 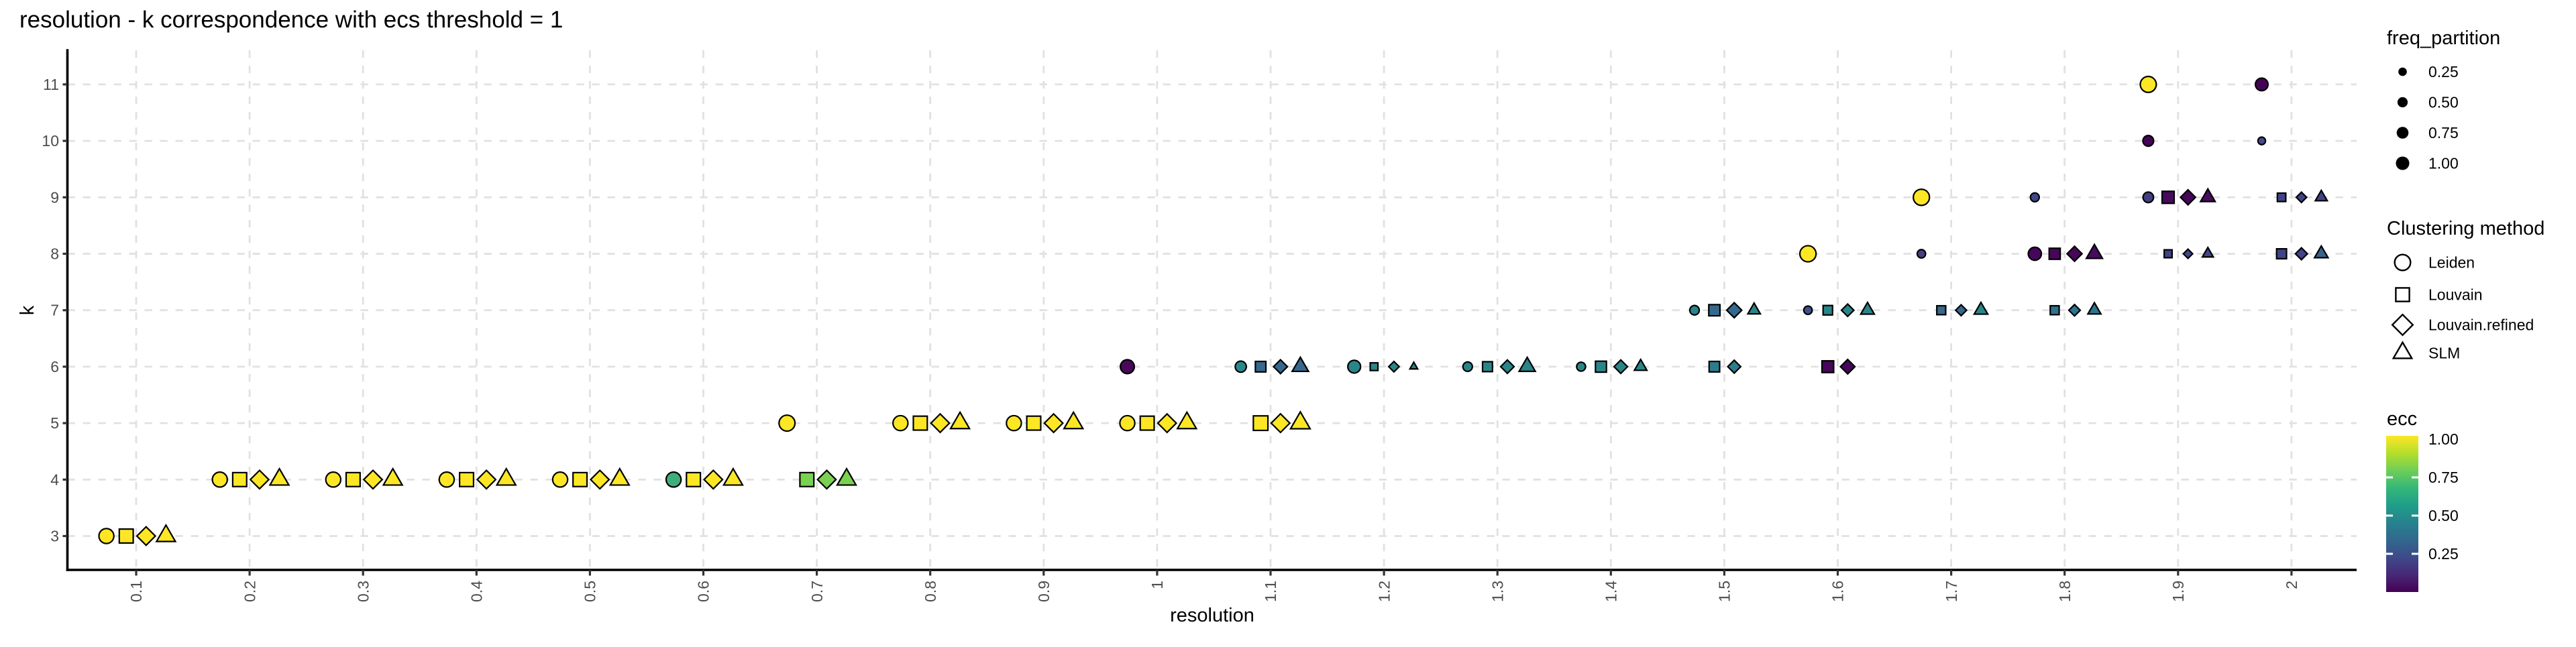 What do you see at coordinates (817, 592) in the screenshot?
I see `svg-text: 0.7` at bounding box center [817, 592].